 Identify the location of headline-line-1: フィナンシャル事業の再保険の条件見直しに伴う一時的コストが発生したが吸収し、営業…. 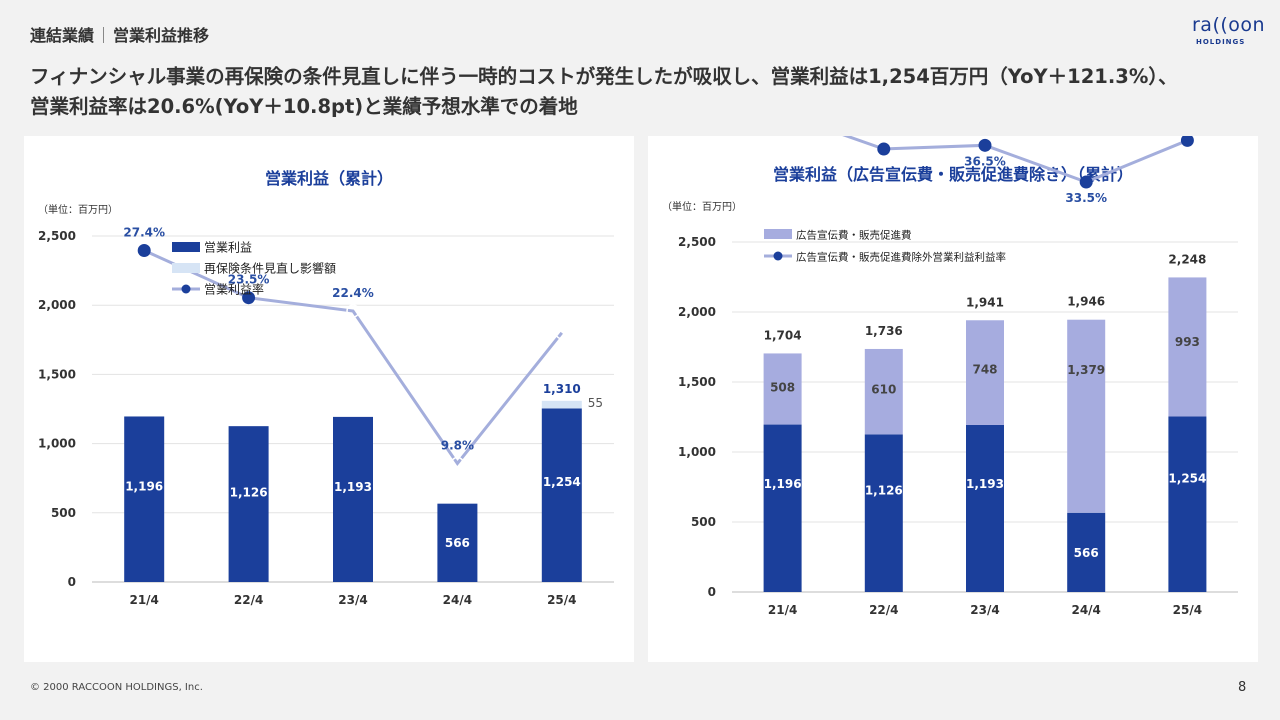
(604, 76).